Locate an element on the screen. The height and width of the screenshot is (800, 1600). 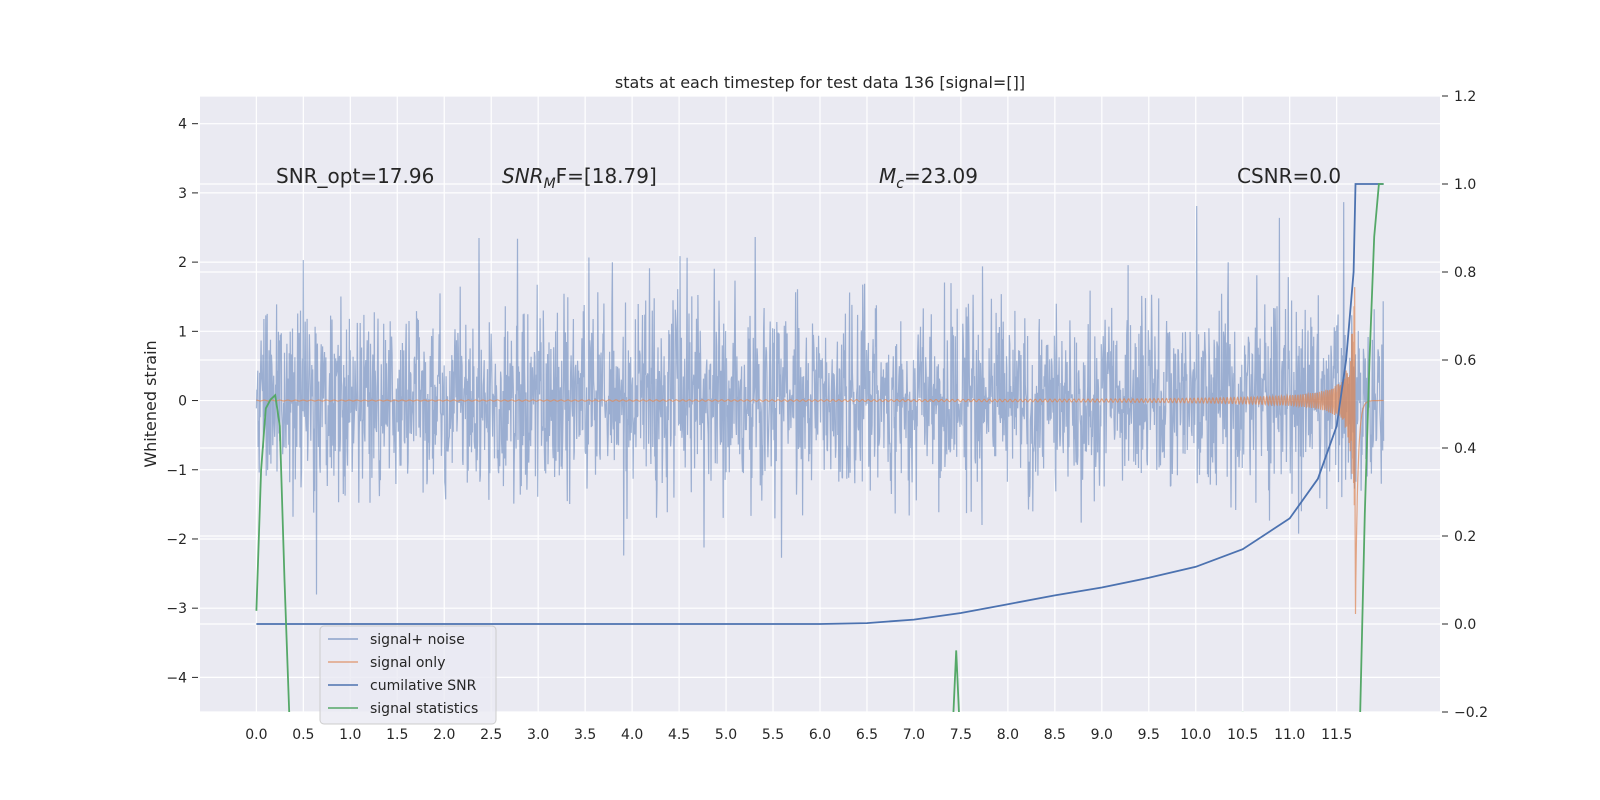
x-tick-label: 2.0 is located at coordinates (444, 735).